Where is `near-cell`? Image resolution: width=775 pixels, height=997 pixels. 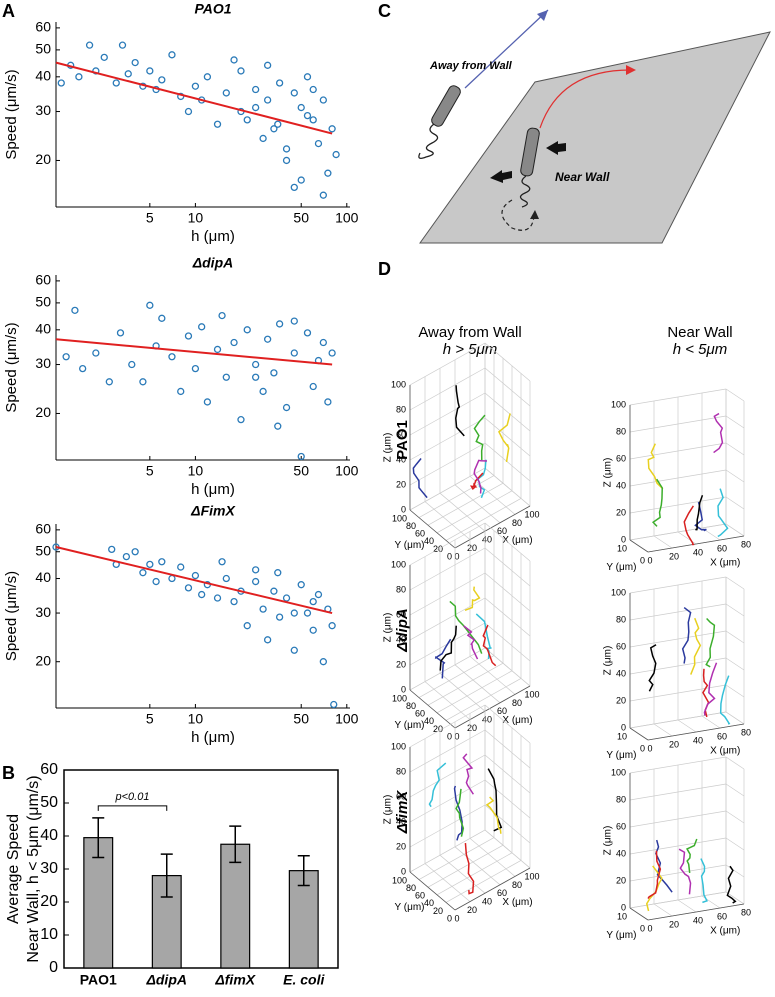 near-cell is located at coordinates (530, 152).